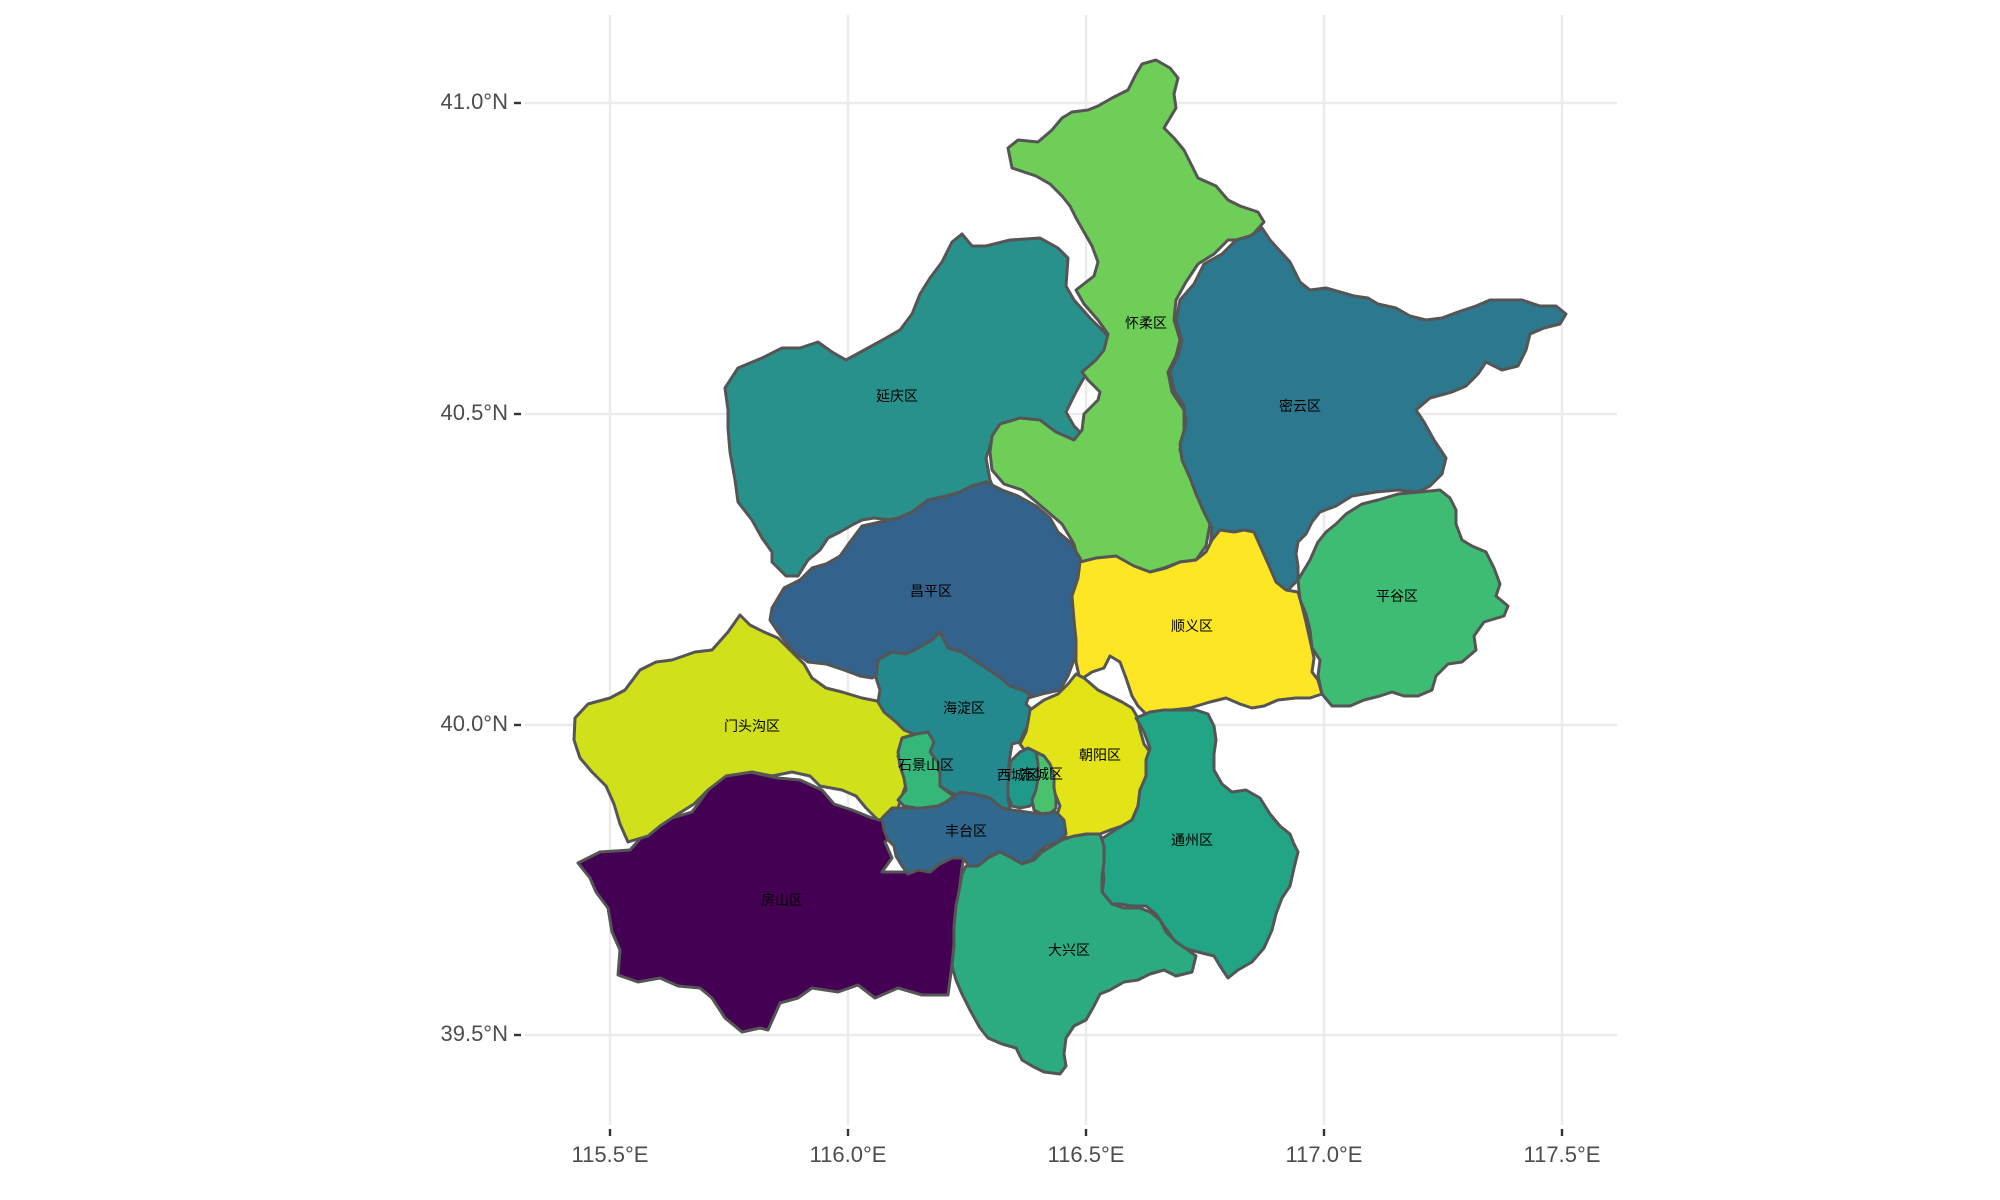 This screenshot has width=2000, height=1200. I want to click on y-axis-label: 39.5°N, so click(474, 1033).